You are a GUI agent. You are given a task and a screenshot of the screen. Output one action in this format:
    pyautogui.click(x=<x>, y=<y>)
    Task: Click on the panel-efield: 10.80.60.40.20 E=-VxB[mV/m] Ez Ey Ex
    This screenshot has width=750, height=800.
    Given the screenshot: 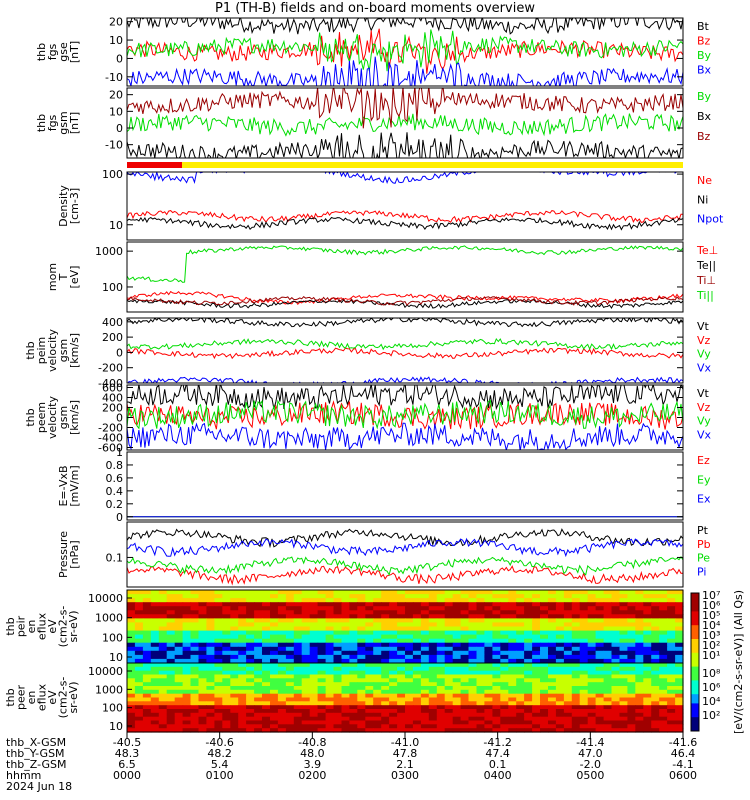 What is the action you would take?
    pyautogui.click(x=384, y=485)
    